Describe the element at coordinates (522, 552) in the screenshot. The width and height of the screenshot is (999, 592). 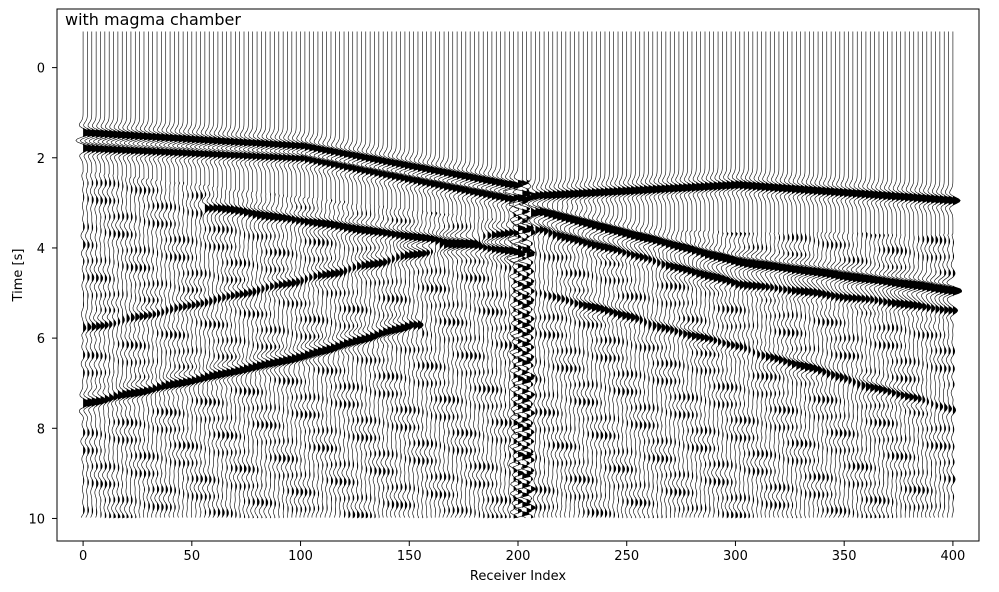
I see `x-axis-ticks: 0 50 100 150 200 250 300 350 400` at that location.